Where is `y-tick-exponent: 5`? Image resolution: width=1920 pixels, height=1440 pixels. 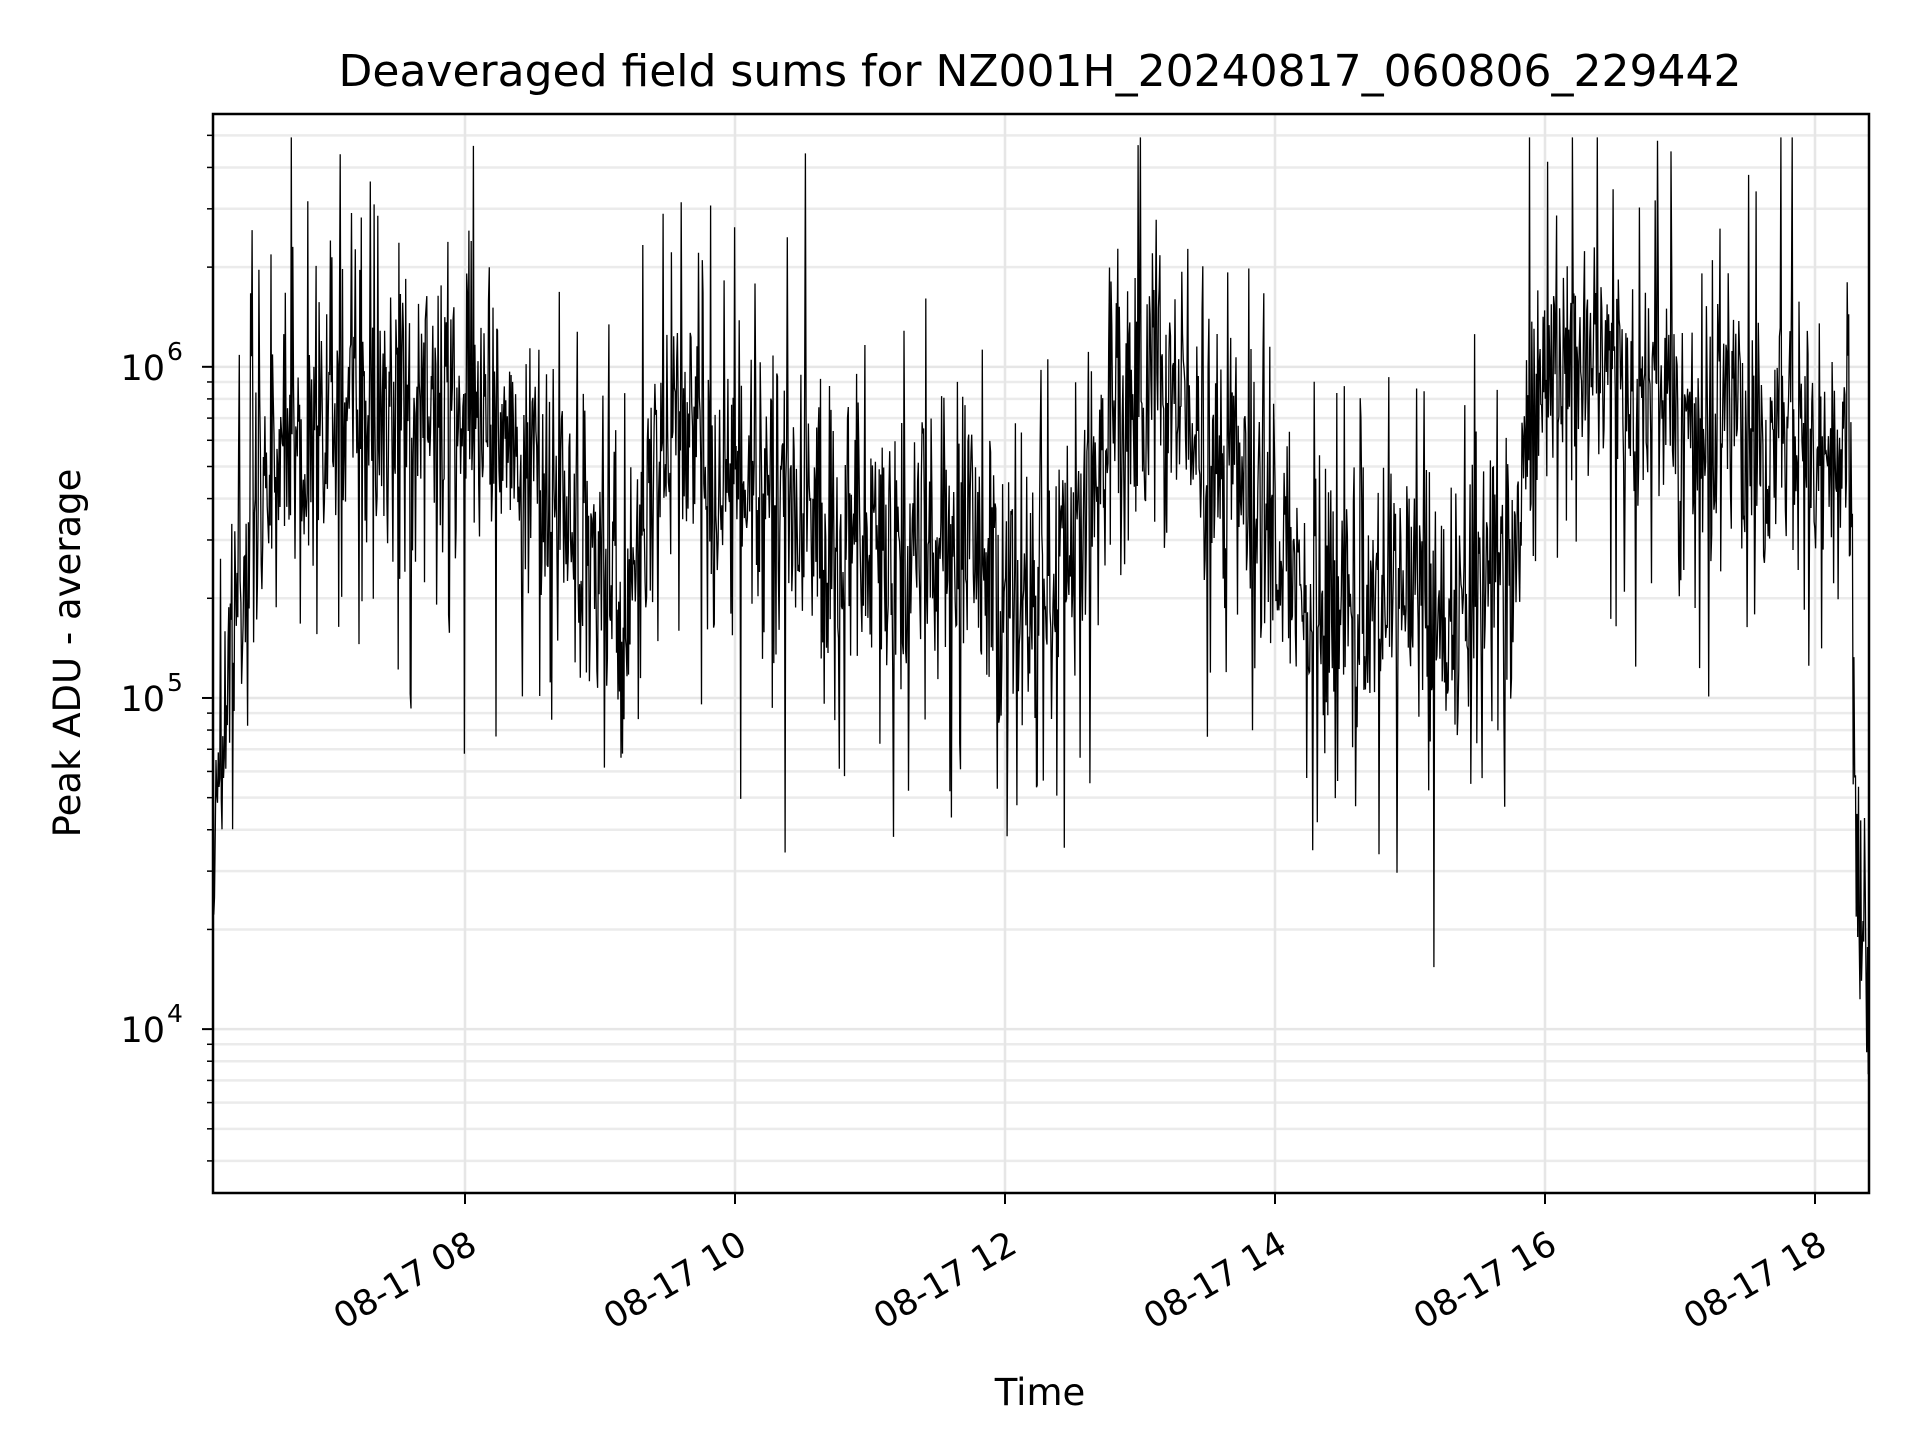
y-tick-exponent: 5 is located at coordinates (175, 682).